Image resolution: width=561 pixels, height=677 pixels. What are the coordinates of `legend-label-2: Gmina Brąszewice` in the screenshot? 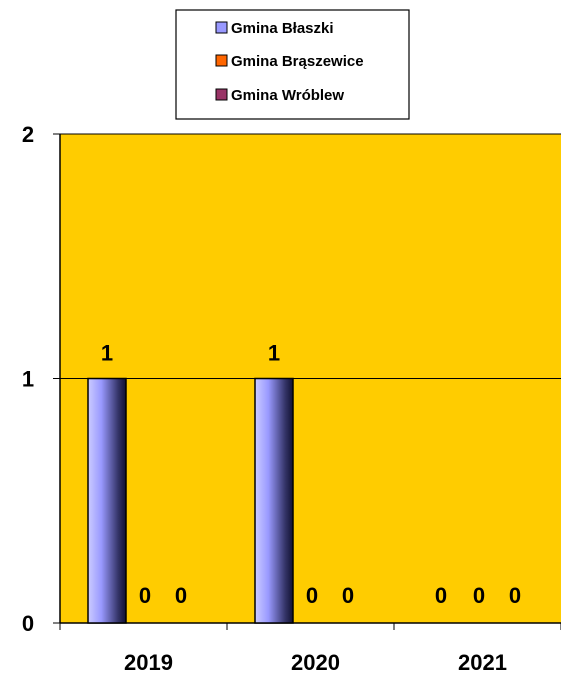 It's located at (297, 61).